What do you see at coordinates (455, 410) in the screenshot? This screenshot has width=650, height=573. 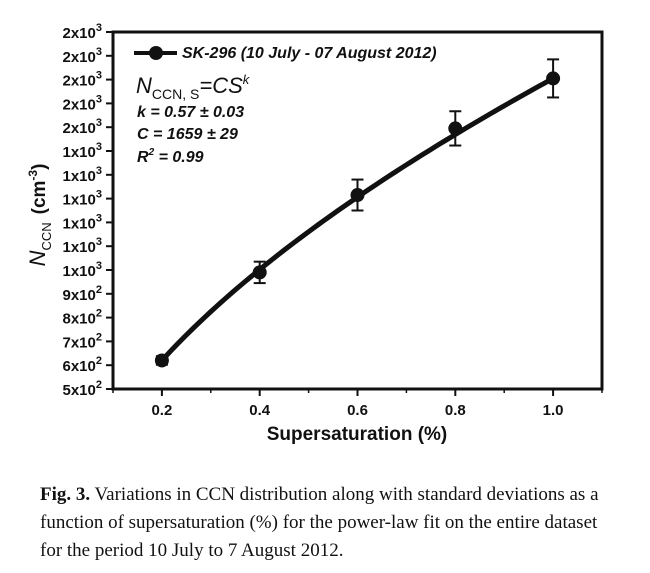 I see `x-tick-label: 0.8` at bounding box center [455, 410].